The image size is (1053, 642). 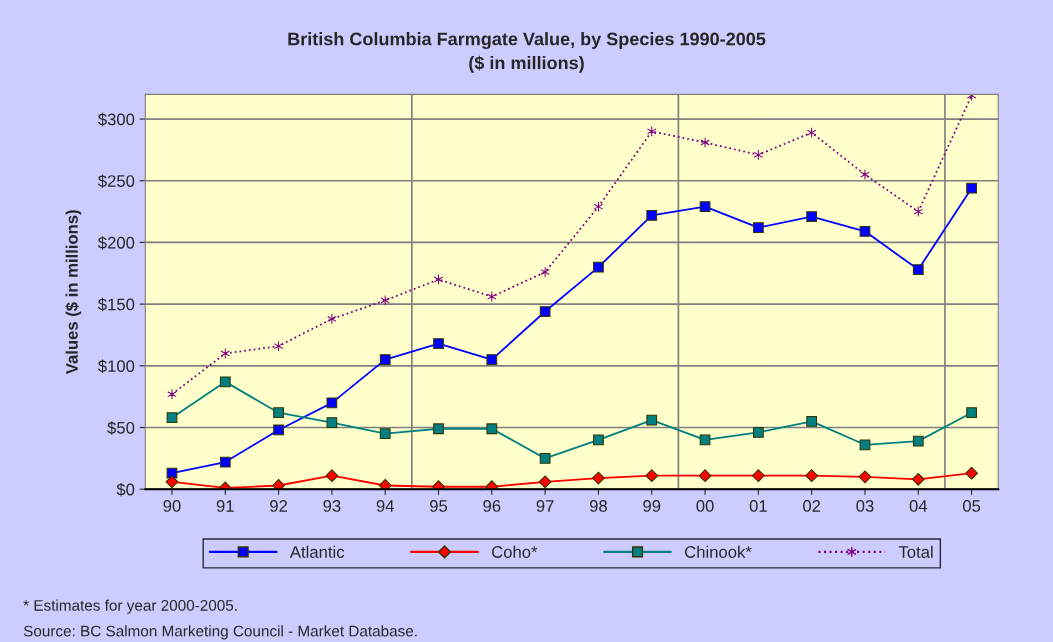 I want to click on x-tick-label: 92, so click(x=279, y=506).